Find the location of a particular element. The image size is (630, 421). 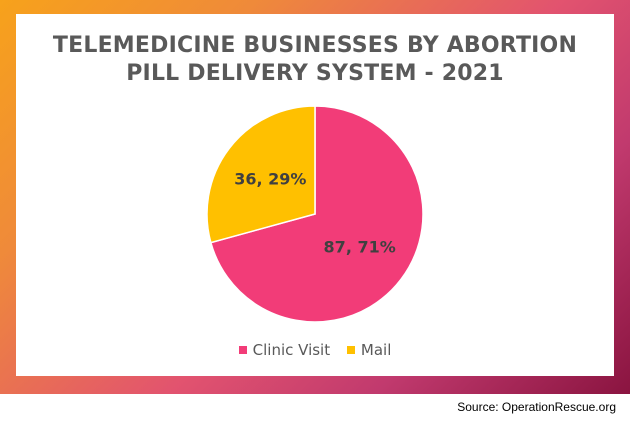

legend-item-clinic-visit: Clinic Visit is located at coordinates (284, 350).